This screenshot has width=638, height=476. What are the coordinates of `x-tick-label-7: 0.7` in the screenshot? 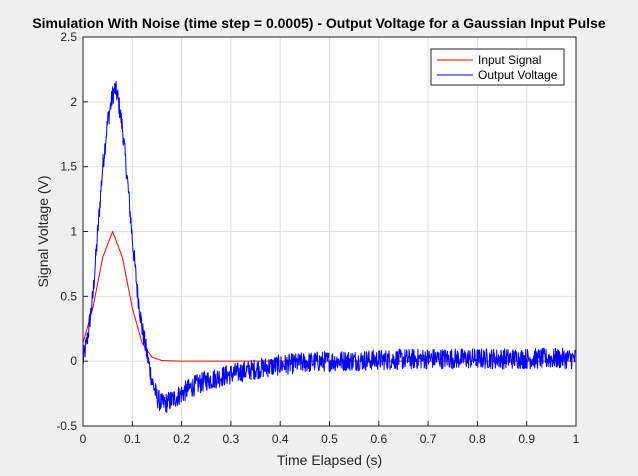 It's located at (428, 439).